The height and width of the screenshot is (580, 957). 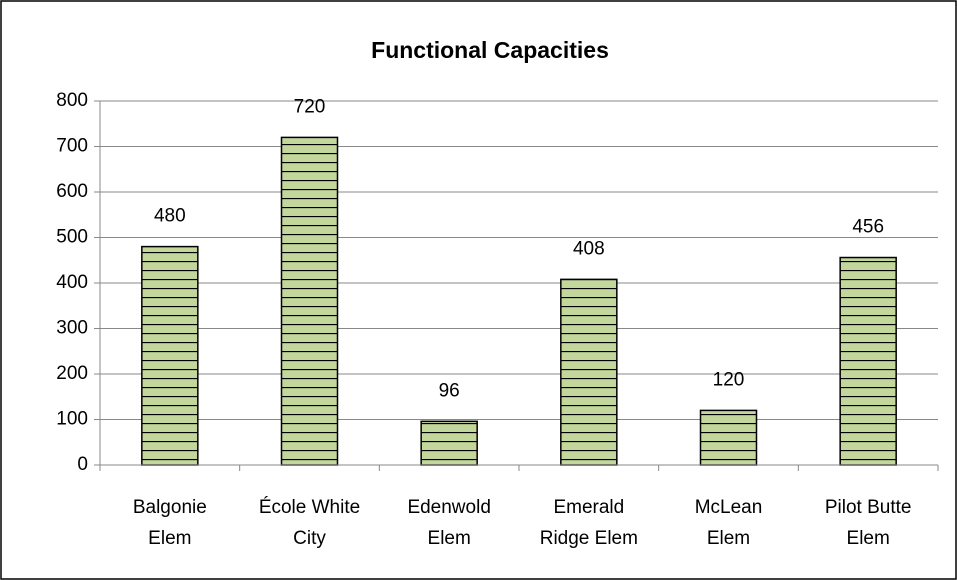 I want to click on x-tick-label: Balgonie Elem, so click(x=170, y=523).